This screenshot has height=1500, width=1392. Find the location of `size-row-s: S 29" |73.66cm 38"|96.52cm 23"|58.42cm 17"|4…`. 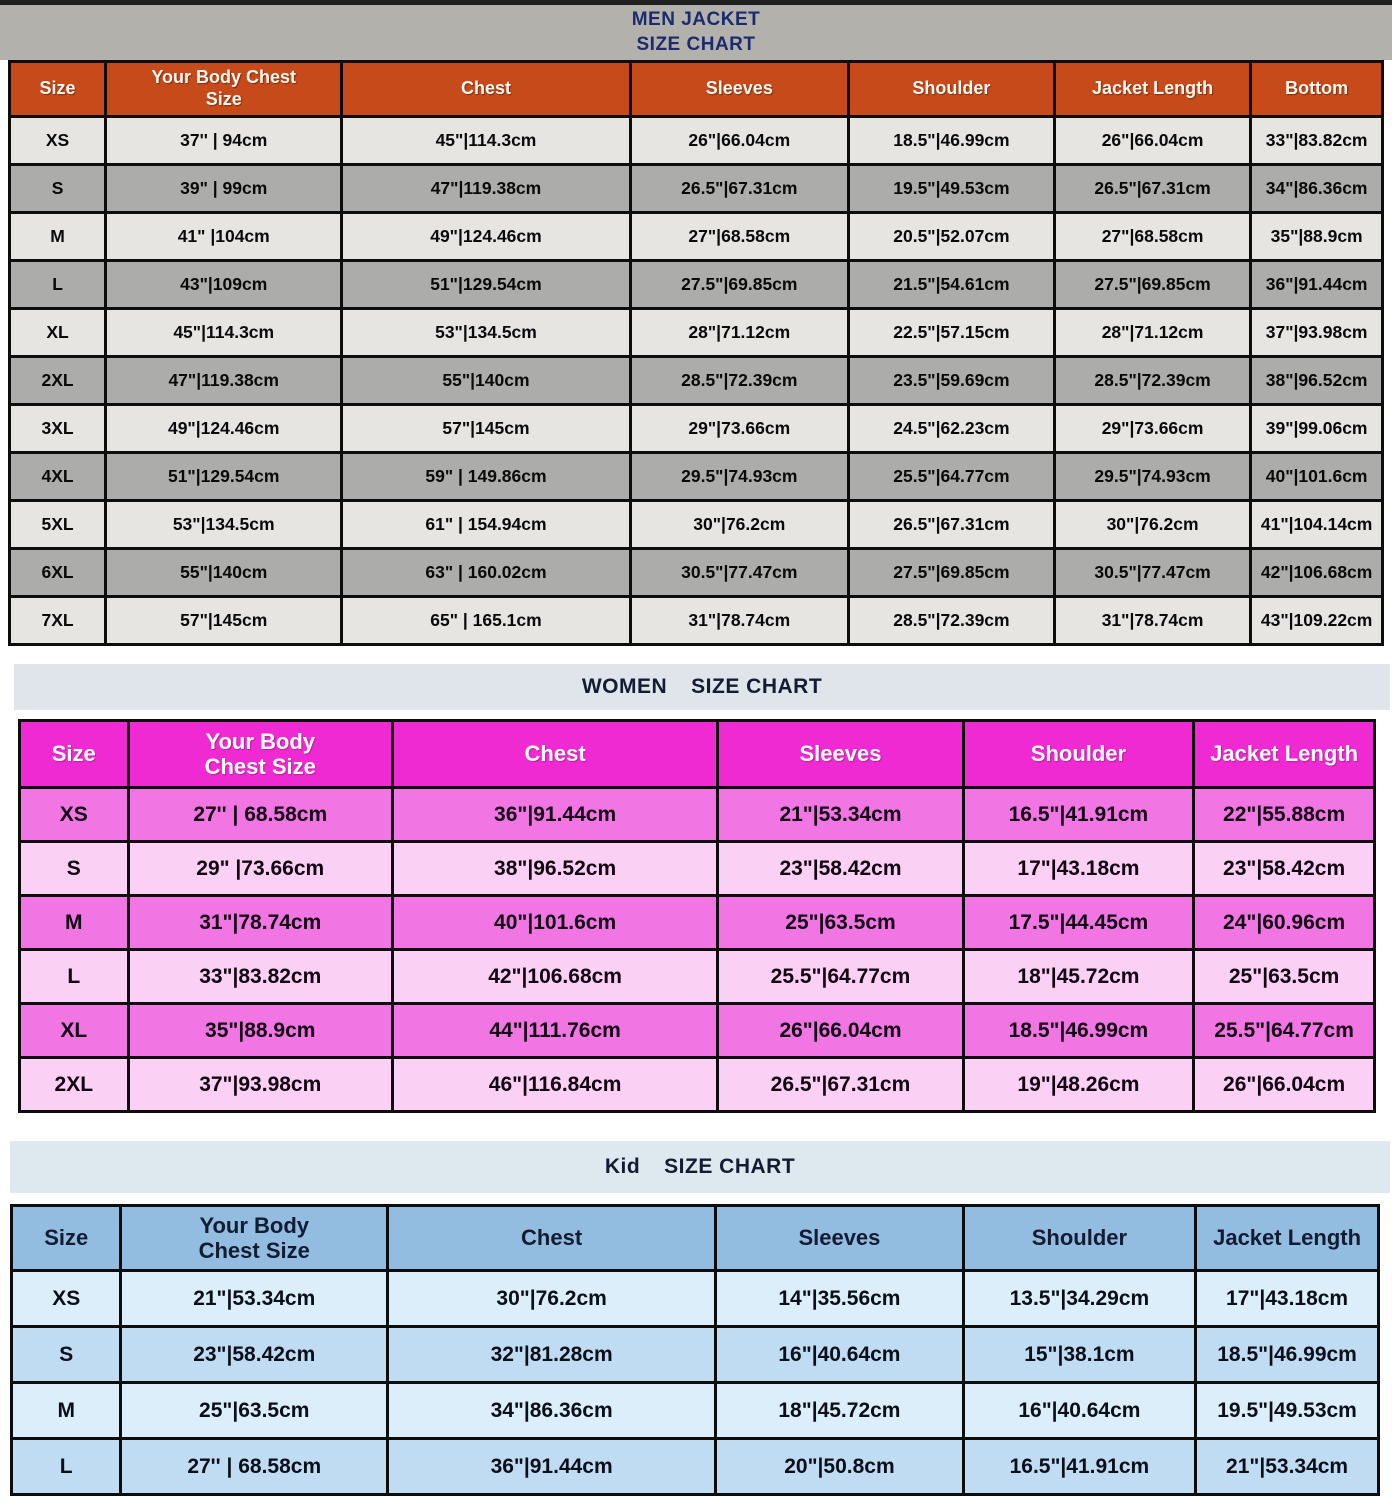

size-row-s: S 29" |73.66cm 38"|96.52cm 23"|58.42cm 17"|4… is located at coordinates (697, 868).